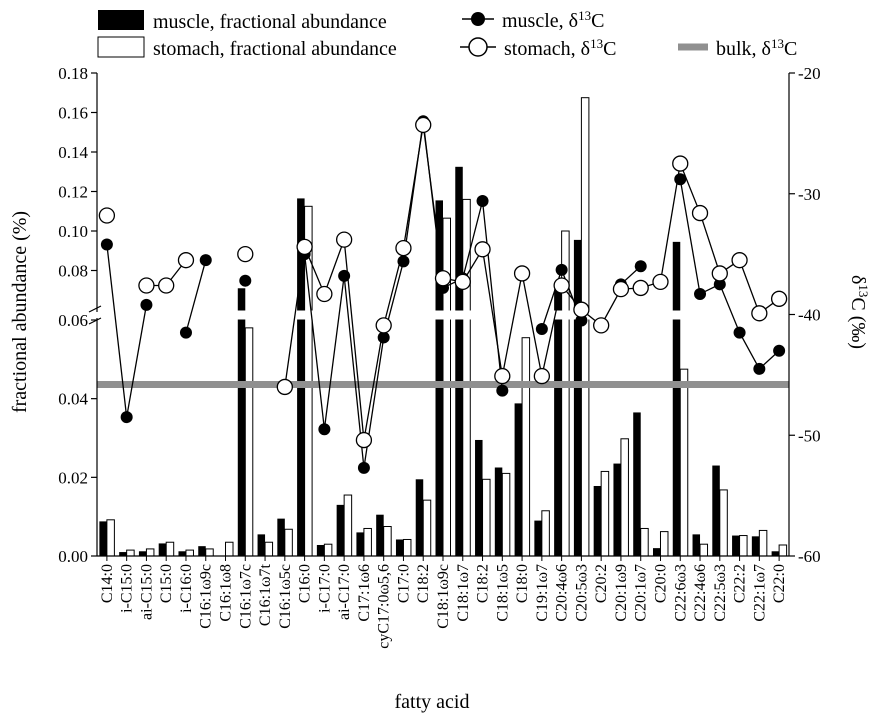 The height and width of the screenshot is (716, 870). I want to click on axis-break, so click(438, 315).